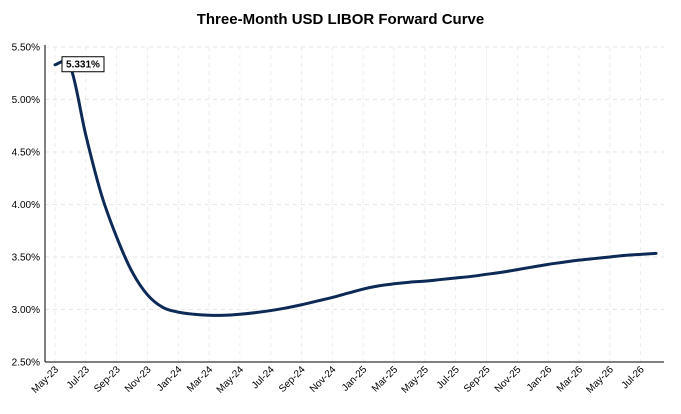  I want to click on x-tick-label: May-24, so click(231, 380).